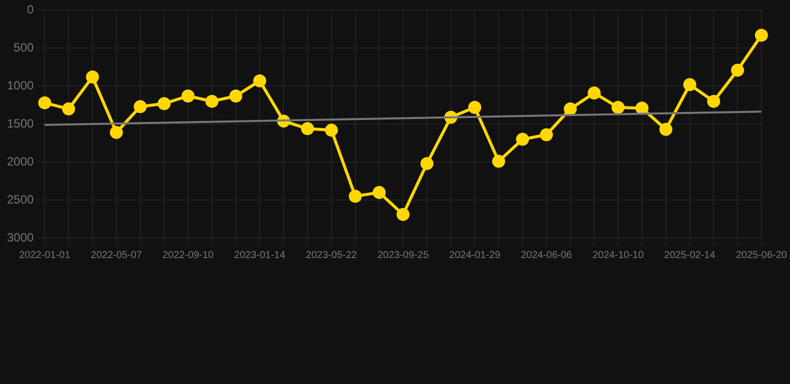 The image size is (790, 384). Describe the element at coordinates (24, 47) in the screenshot. I see `y-tick-label: 500` at that location.